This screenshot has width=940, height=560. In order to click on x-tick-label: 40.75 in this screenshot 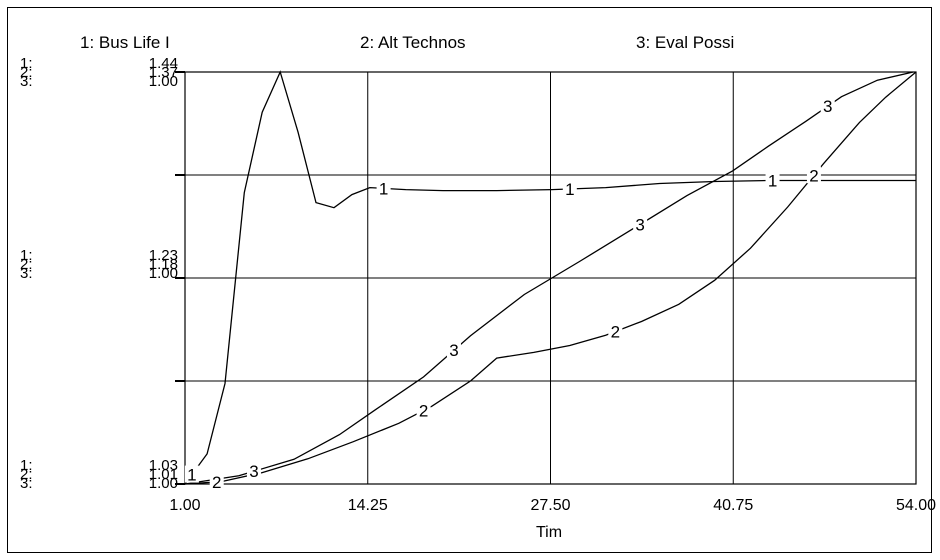, I will do `click(733, 505)`.